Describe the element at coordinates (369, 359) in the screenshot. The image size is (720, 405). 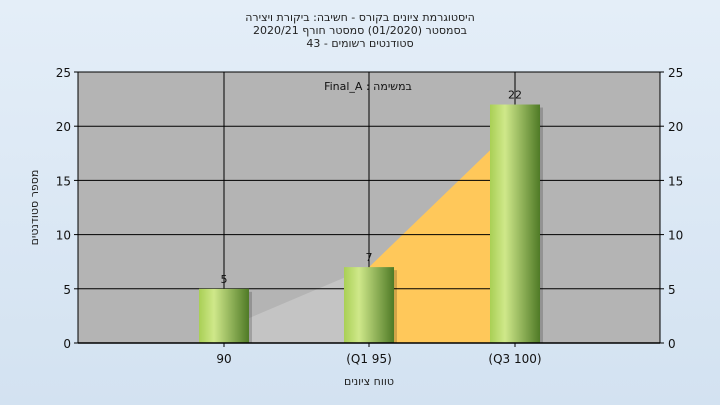
I see `x-tick-label: (Q1 95)` at that location.